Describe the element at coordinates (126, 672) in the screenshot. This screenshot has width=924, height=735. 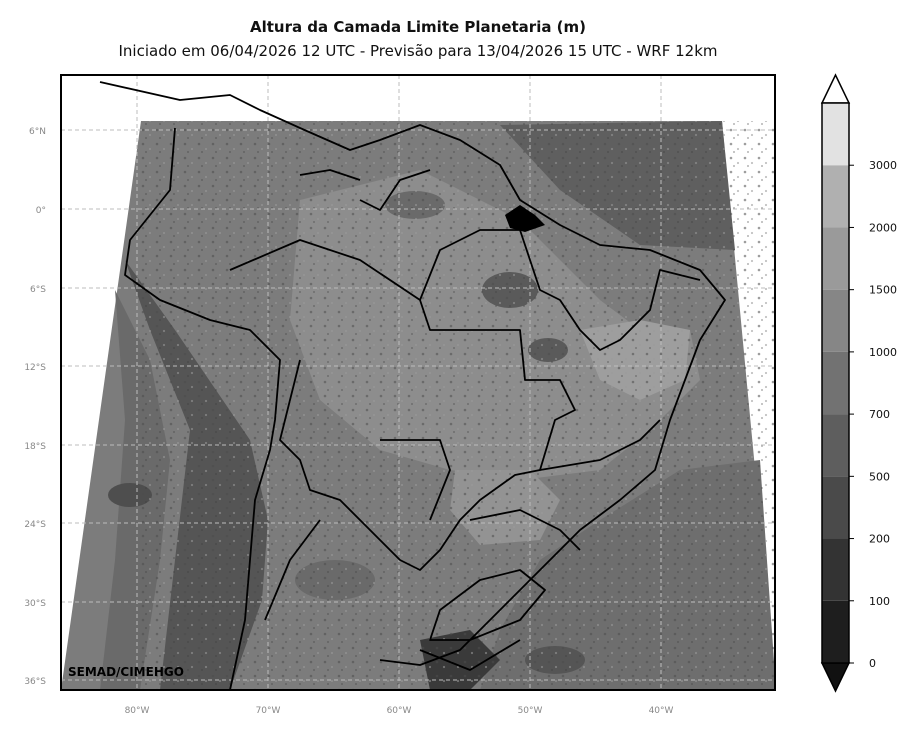
I see `credit-label: SEMAD/CIMEHGO` at that location.